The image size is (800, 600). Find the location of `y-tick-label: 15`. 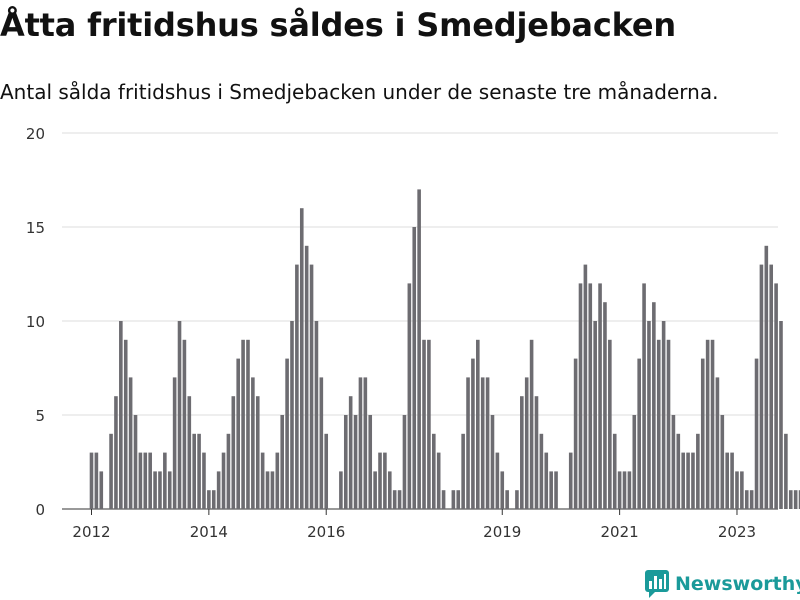

y-tick-label: 15 is located at coordinates (35, 228).